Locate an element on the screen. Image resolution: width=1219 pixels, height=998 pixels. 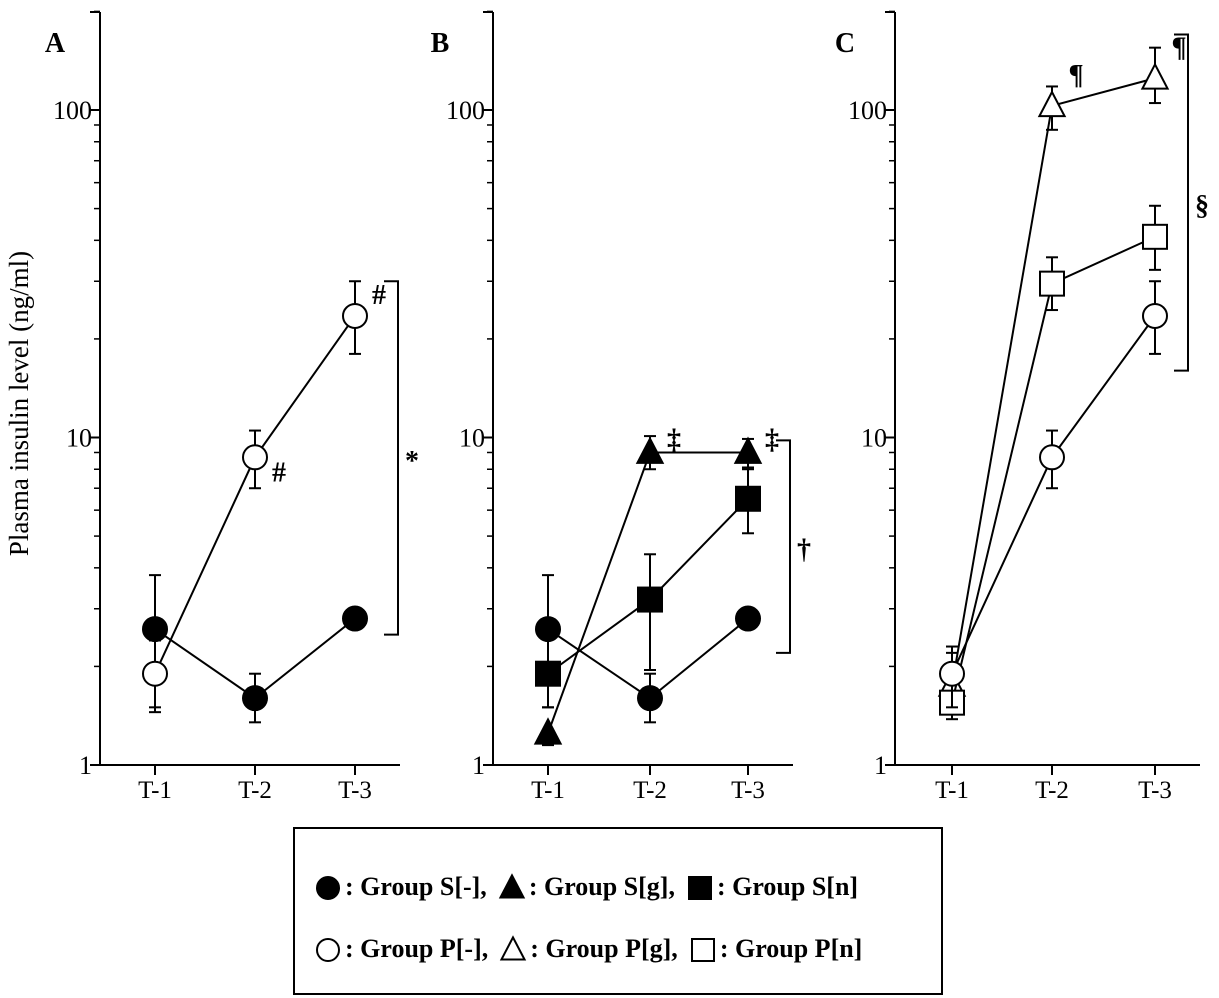
legend-label: : Group P[n] is located at coordinates (791, 948).